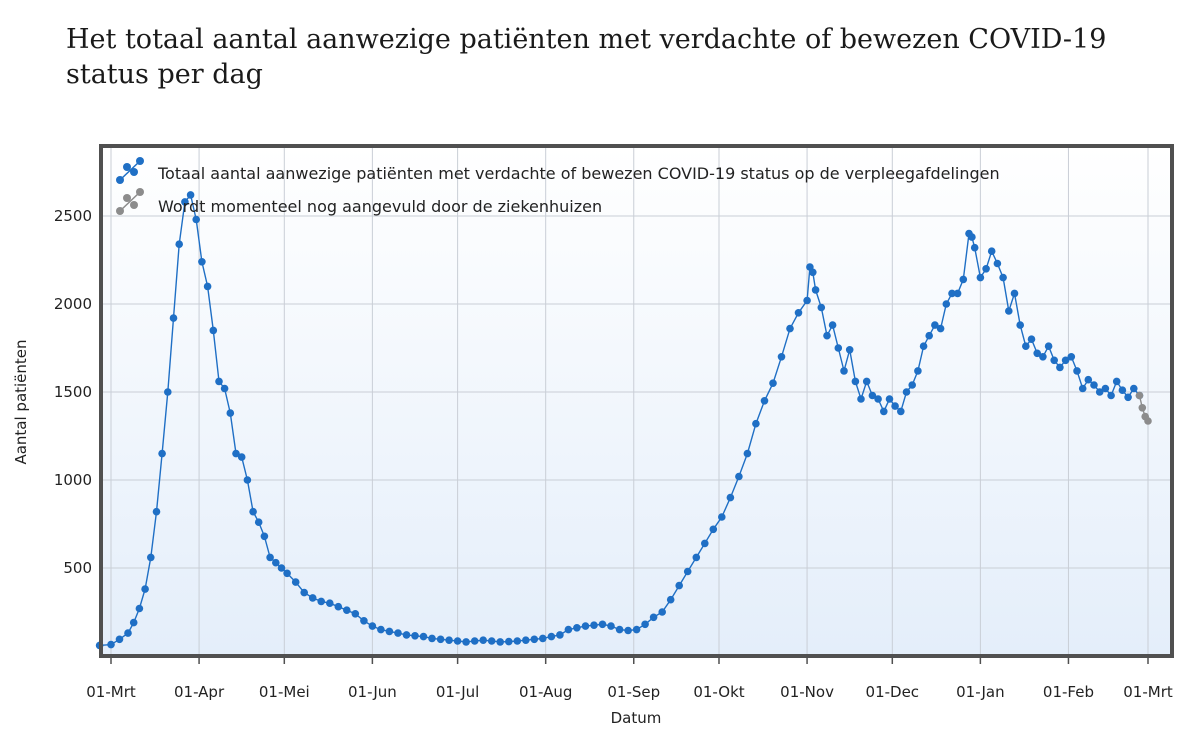  I want to click on y-tick-label: 500, so click(77, 568).